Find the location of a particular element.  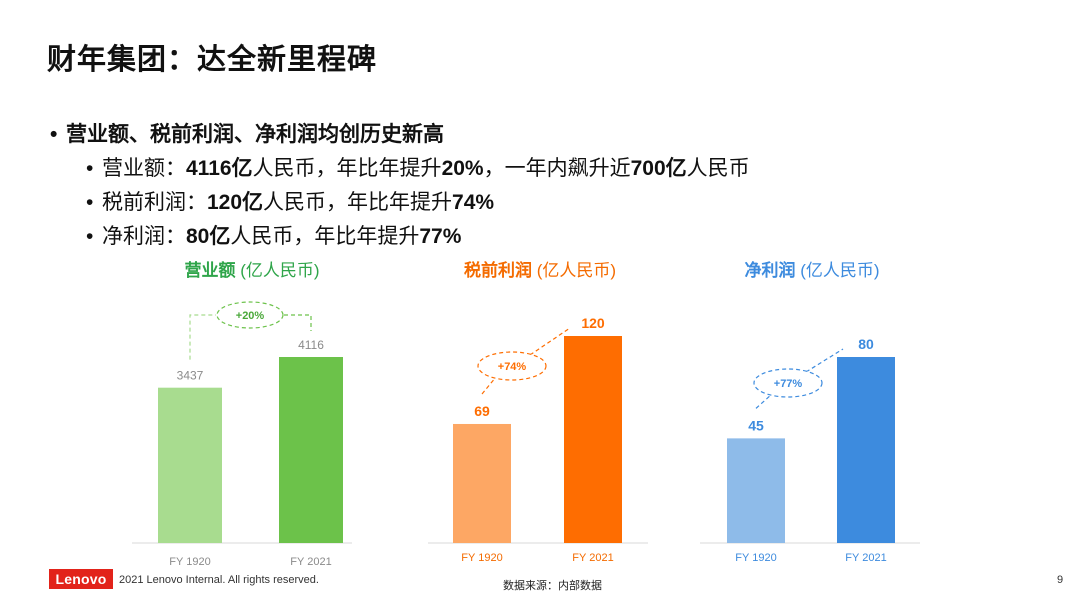

chart-title-name: 营业额 is located at coordinates (212, 270).